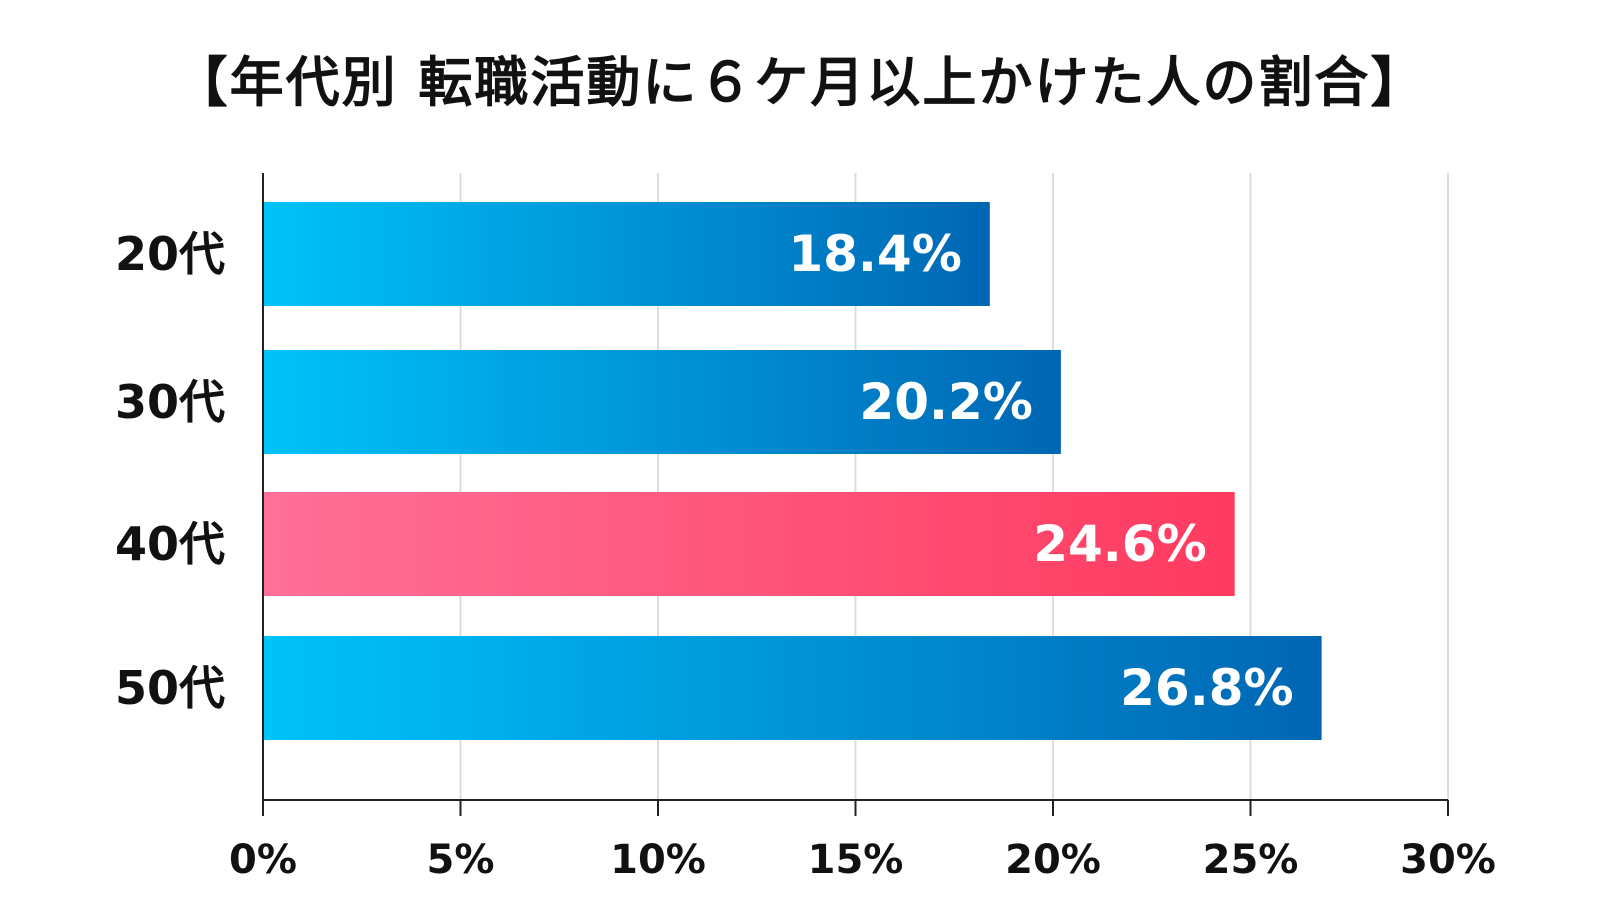 The image size is (1600, 920). I want to click on x-tick-label-5: 5%, so click(461, 860).